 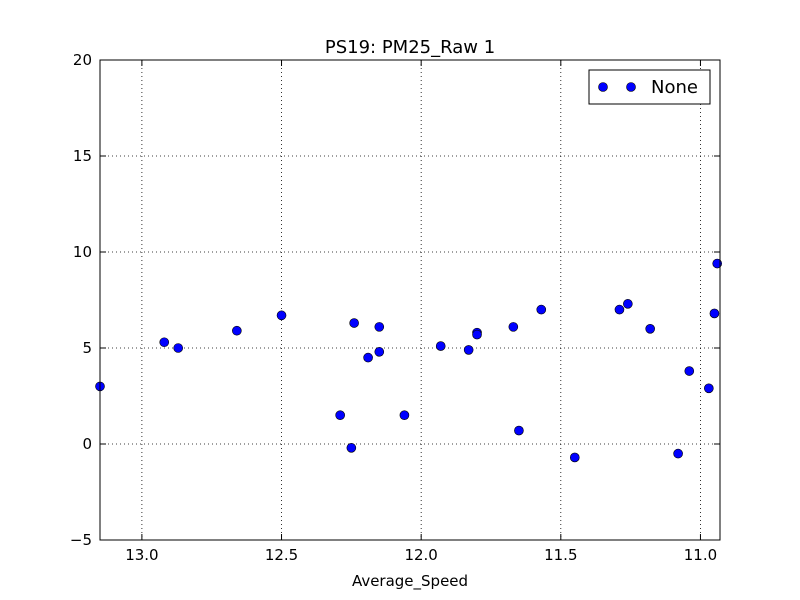 What do you see at coordinates (81, 540) in the screenshot?
I see `y-tick-label: −5` at bounding box center [81, 540].